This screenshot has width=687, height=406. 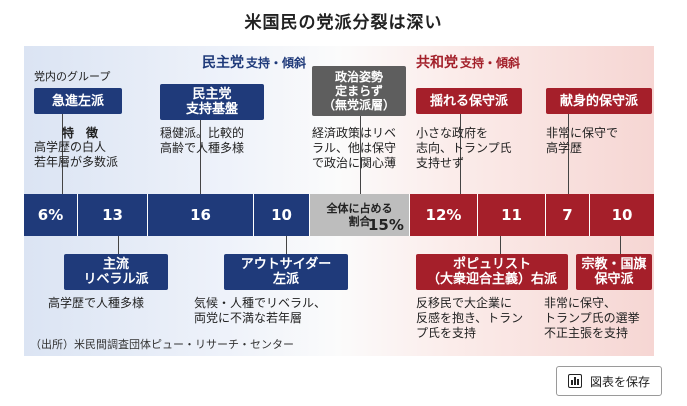 I want to click on group-desc-outsider: 気候・人種でリベラル、 両党に不満な若年層, so click(x=260, y=310).